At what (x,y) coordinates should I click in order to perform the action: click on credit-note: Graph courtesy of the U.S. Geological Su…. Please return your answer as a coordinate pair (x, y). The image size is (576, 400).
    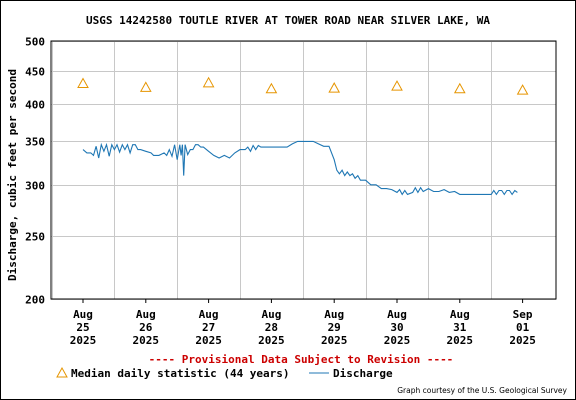
    Looking at the image, I should click on (482, 390).